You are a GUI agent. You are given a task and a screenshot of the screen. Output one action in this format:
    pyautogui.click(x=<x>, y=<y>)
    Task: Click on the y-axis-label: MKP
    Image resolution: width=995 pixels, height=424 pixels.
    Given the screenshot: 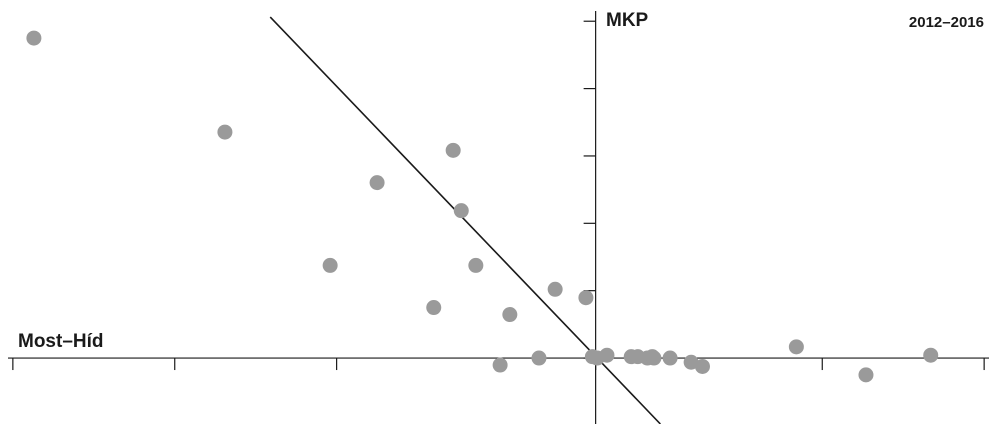 What is the action you would take?
    pyautogui.click(x=627, y=20)
    